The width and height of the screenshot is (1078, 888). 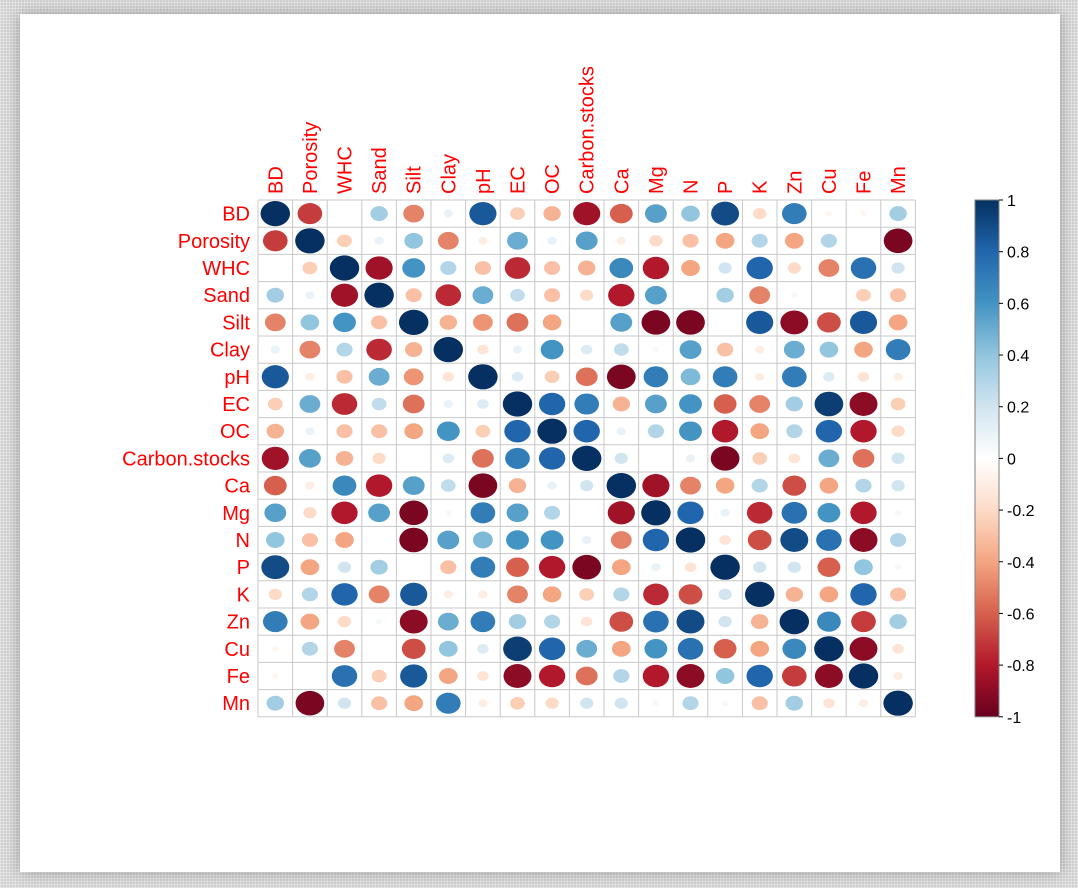 What do you see at coordinates (214, 242) in the screenshot?
I see `row-label-Porosity: Porosity` at bounding box center [214, 242].